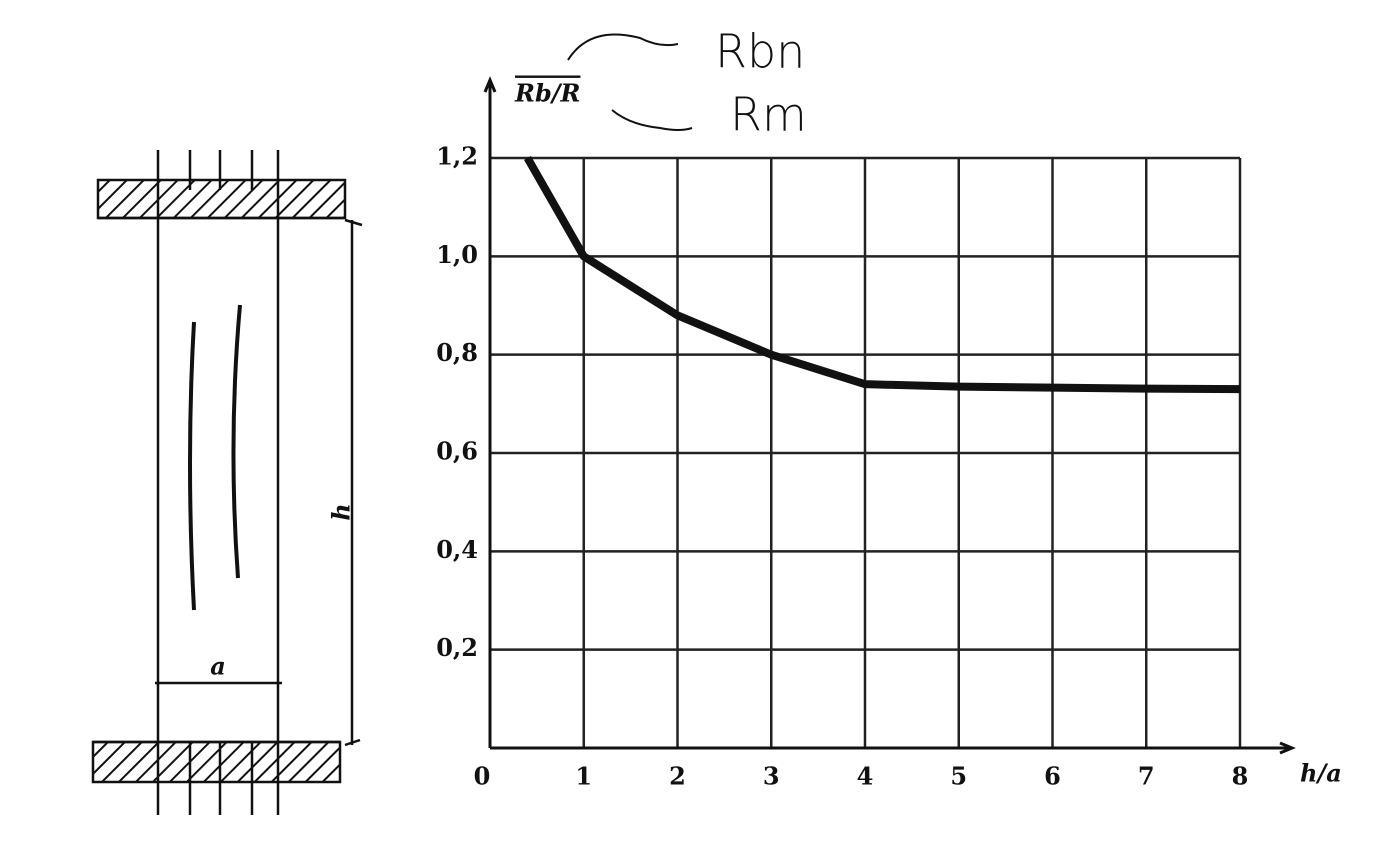 The width and height of the screenshot is (1390, 864). I want to click on y-tick-label: 1,2, so click(457, 156).